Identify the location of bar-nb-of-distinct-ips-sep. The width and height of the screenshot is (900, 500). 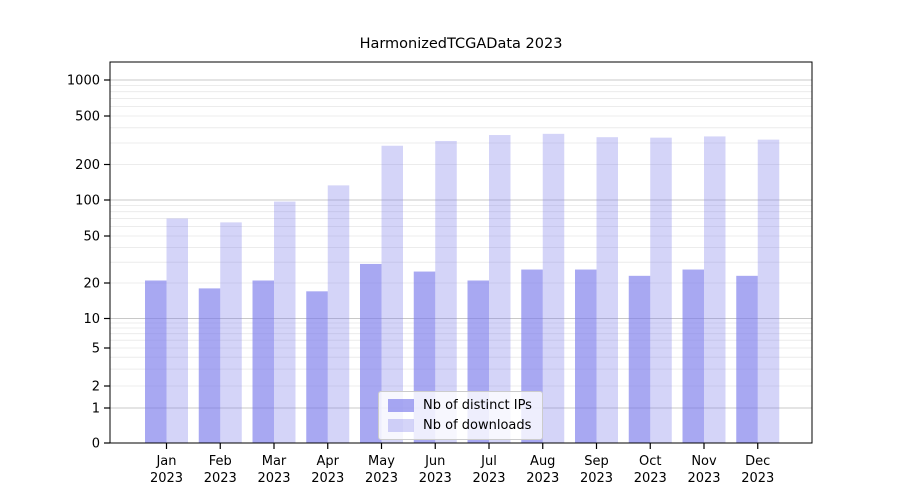
(586, 356).